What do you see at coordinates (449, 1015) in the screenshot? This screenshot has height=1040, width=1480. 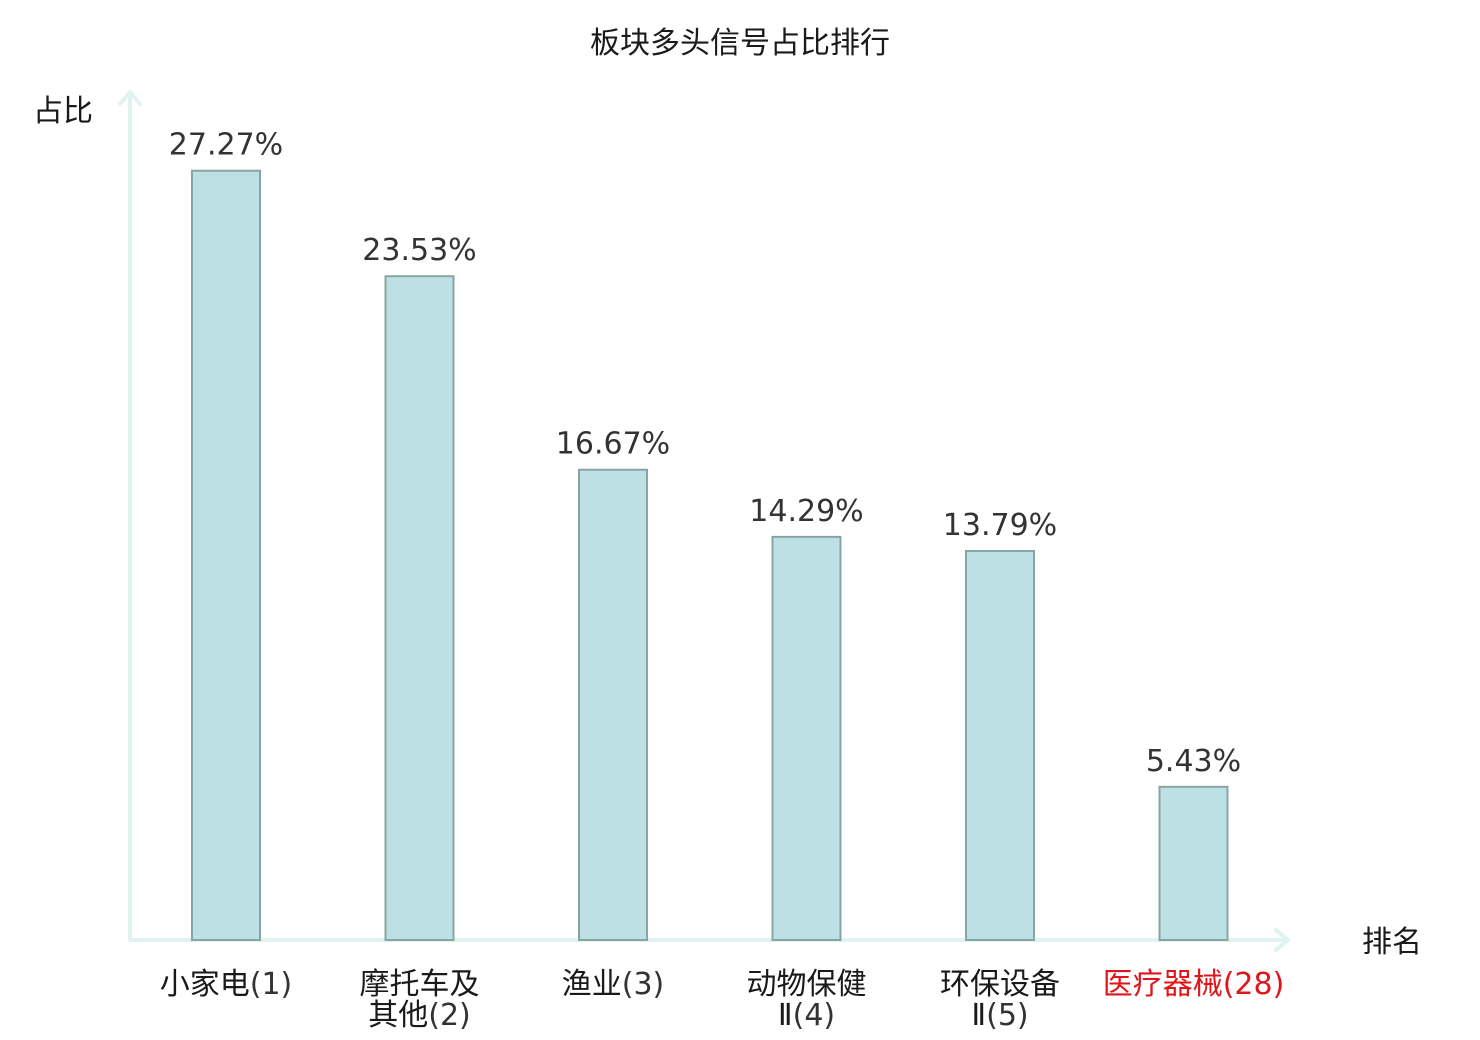 I see `x-tick-rank: (2)` at bounding box center [449, 1015].